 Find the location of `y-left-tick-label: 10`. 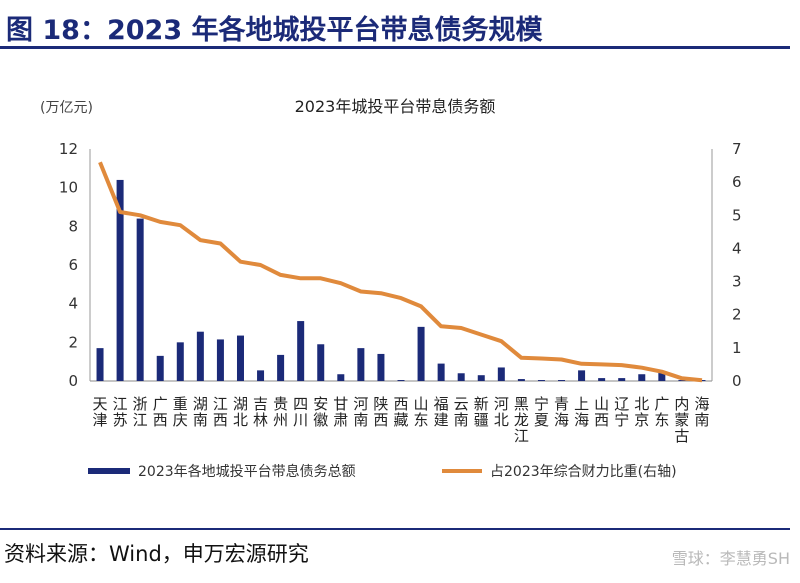

y-left-tick-label: 10 is located at coordinates (68, 188).